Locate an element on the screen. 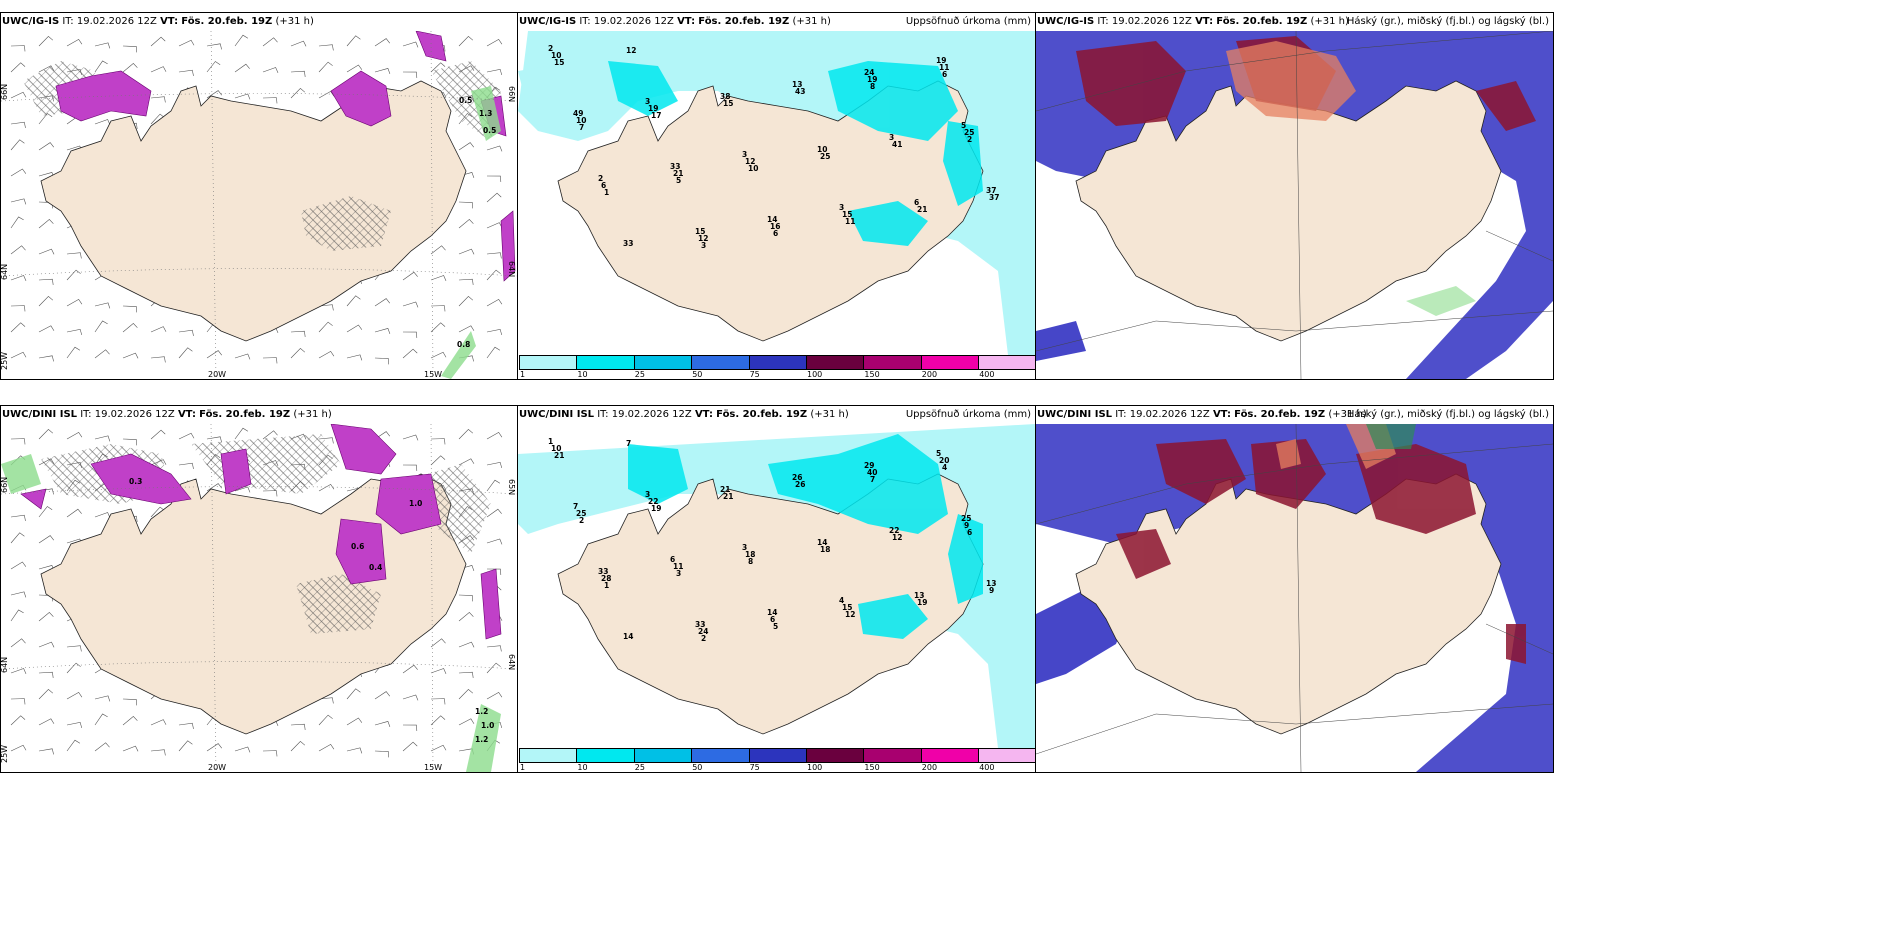 The height and width of the screenshot is (950, 1900). lon-label-15w: 15W is located at coordinates (433, 374).